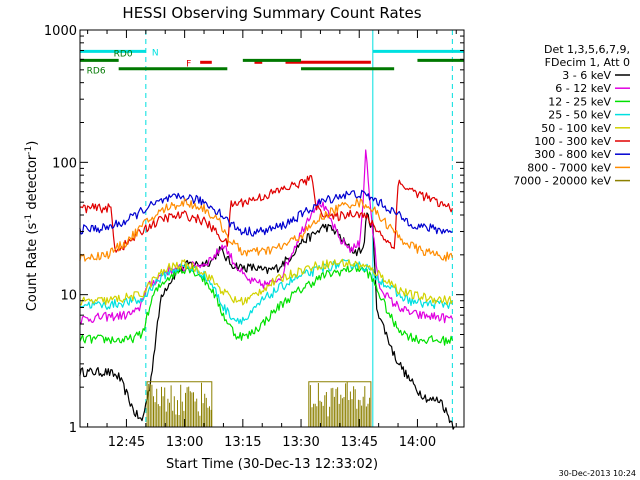 This screenshot has width=640, height=480. I want to click on x-tick-label-1300: 13:00, so click(184, 442).